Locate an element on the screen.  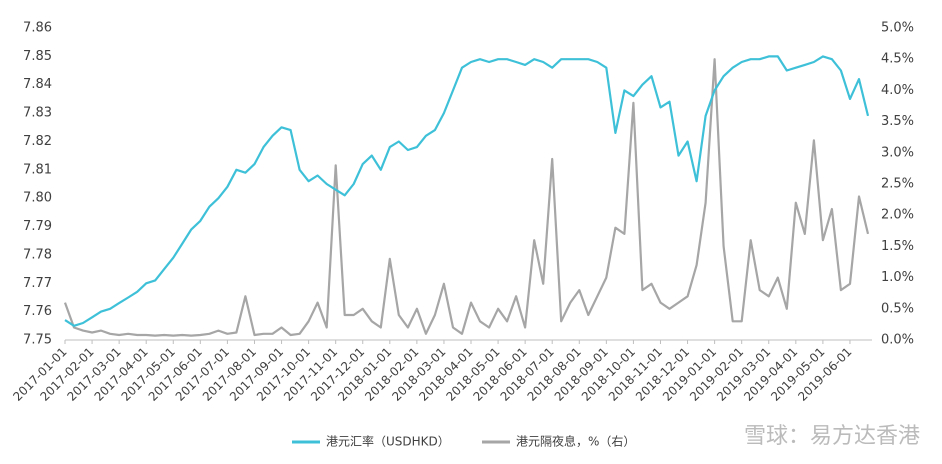
y2-tick-label: 2.0% is located at coordinates (897, 215).